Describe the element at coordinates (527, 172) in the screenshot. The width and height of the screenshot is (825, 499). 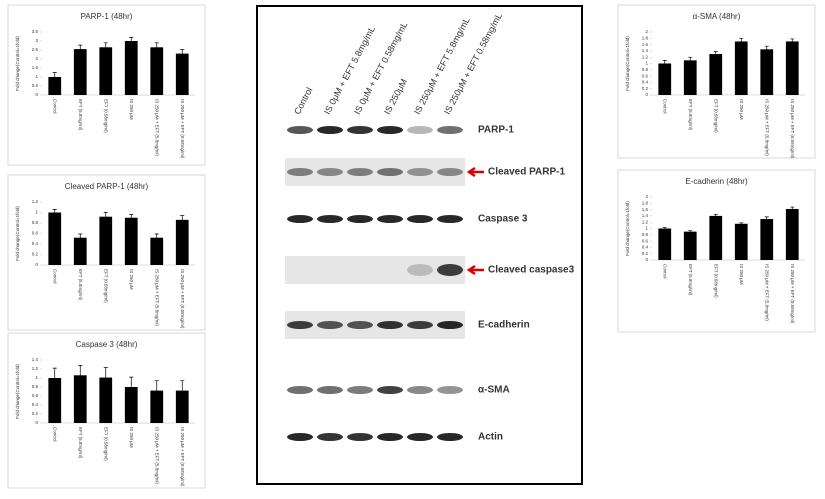
I see `row-label: Cleaved PARP-1` at that location.